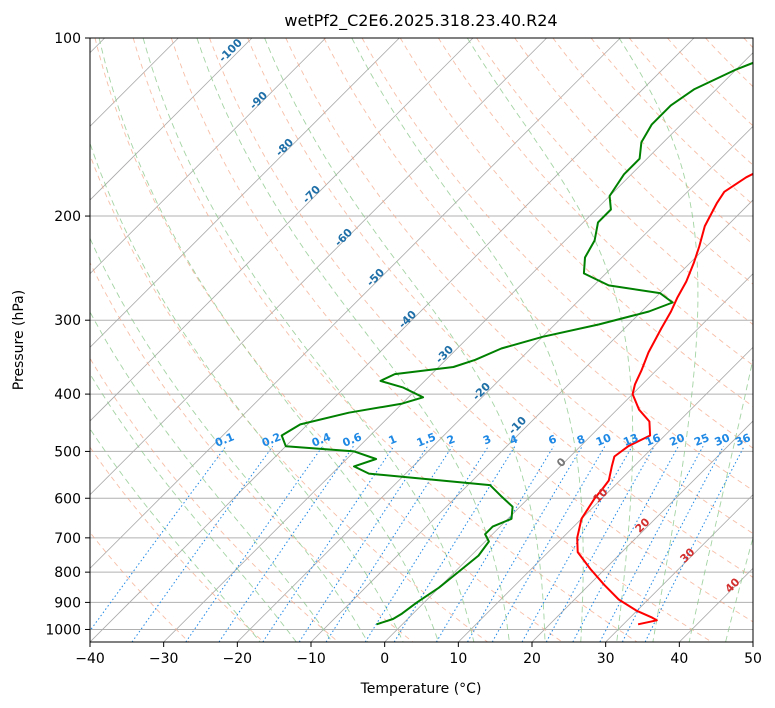 The width and height of the screenshot is (775, 708). What do you see at coordinates (393, 440) in the screenshot?
I see `mixing-ratio-label: 1` at bounding box center [393, 440].